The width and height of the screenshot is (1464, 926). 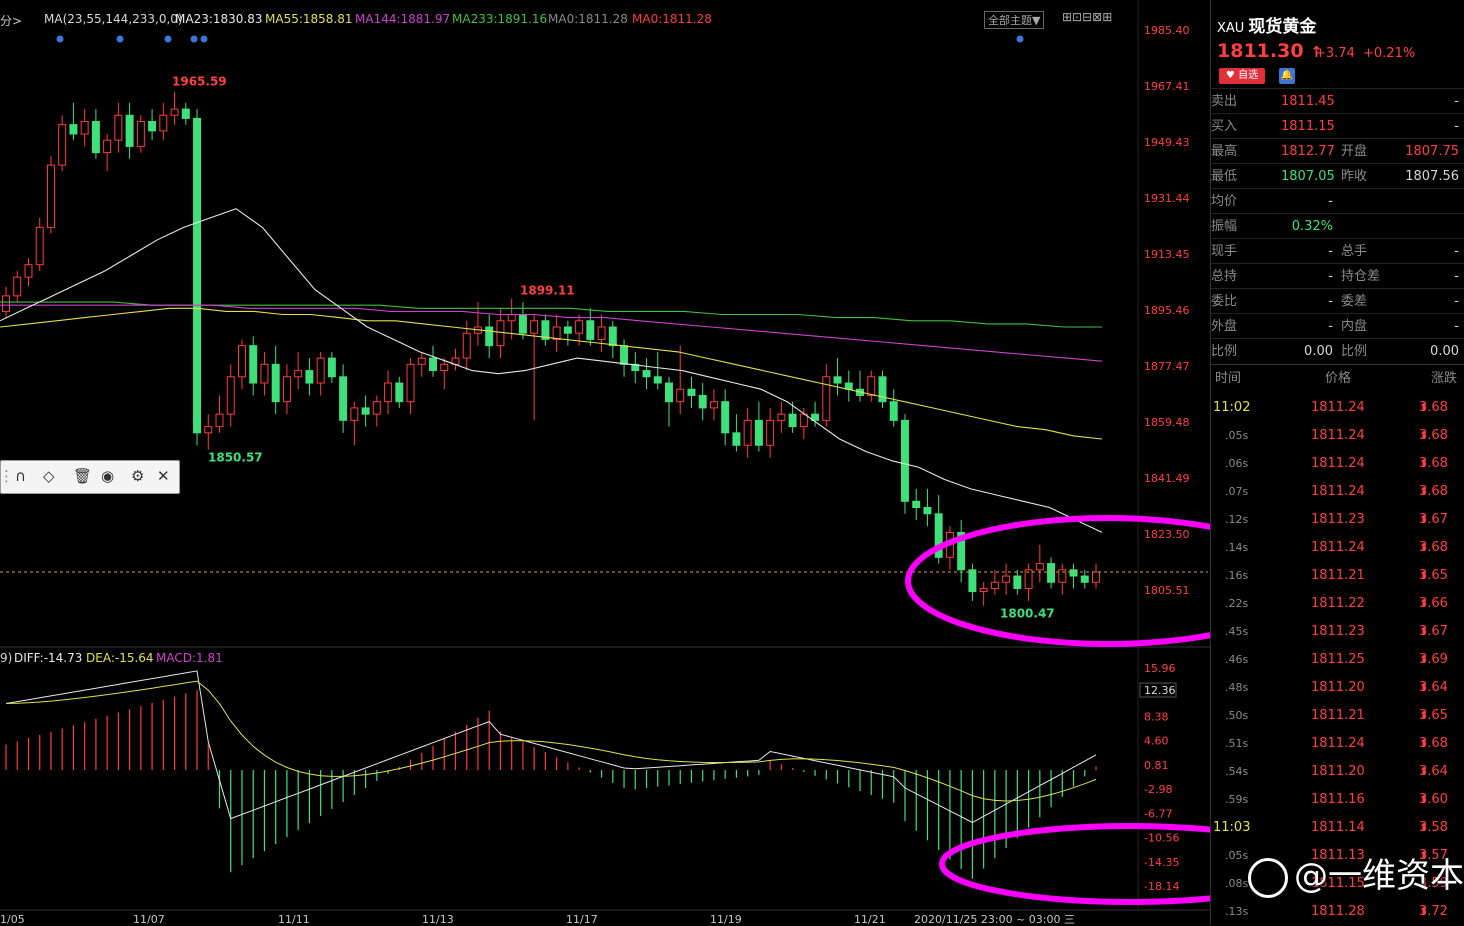 What do you see at coordinates (1456, 301) in the screenshot?
I see `quote-value-2: -` at bounding box center [1456, 301].